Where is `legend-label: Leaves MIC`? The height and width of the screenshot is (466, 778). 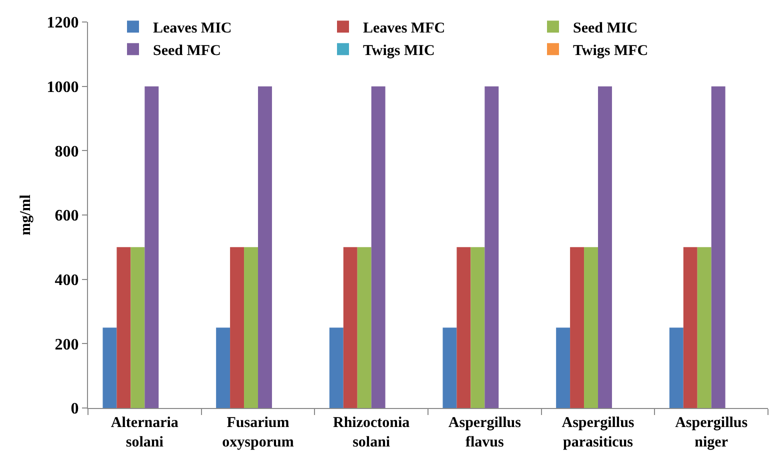
legend-label: Leaves MIC is located at coordinates (192, 28).